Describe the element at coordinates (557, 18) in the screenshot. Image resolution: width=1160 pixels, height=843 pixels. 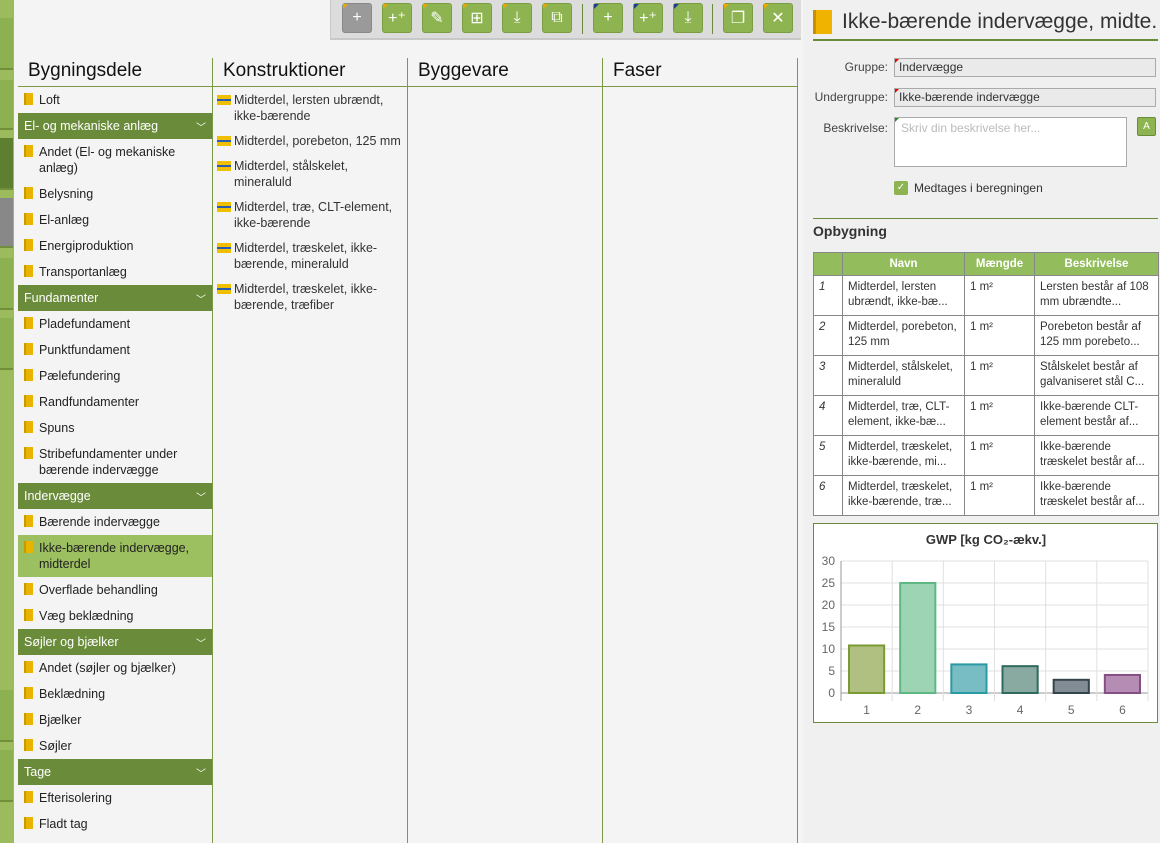
I see `toolbar-button-external-link: ⧉` at that location.